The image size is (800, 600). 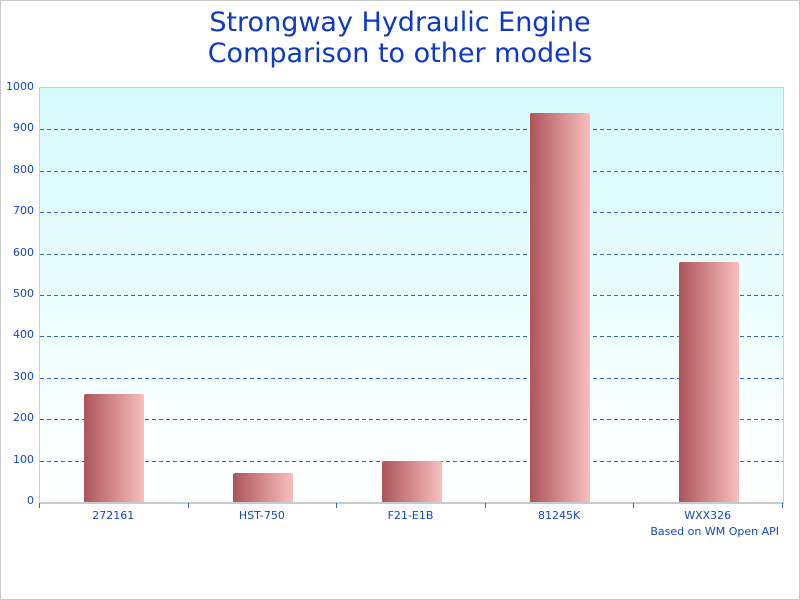 I want to click on y-axis-label-600: 600, so click(x=23, y=252).